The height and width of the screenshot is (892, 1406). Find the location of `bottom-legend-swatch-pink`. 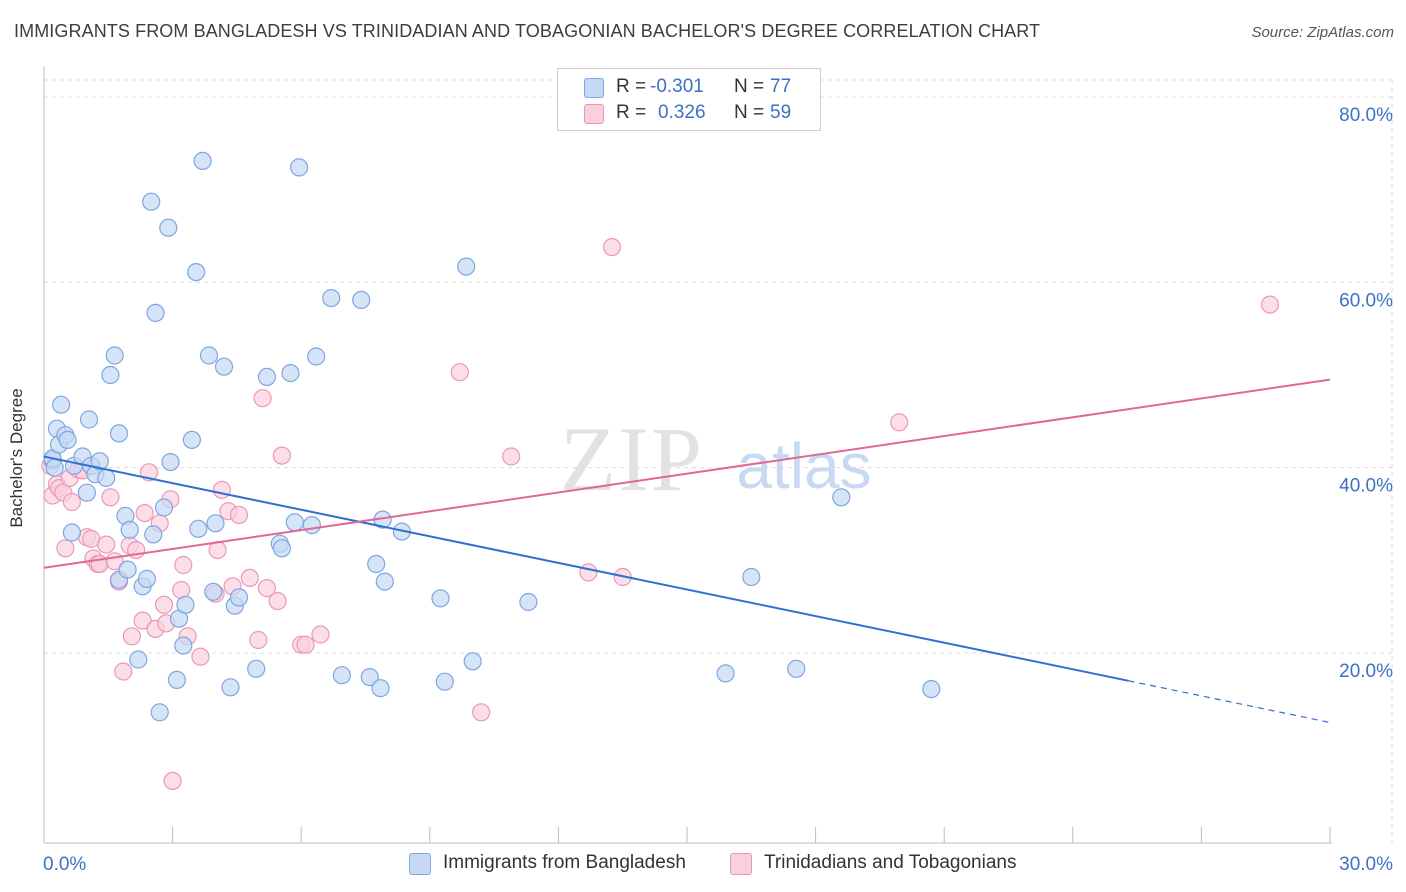

bottom-legend-swatch-pink is located at coordinates (741, 864).